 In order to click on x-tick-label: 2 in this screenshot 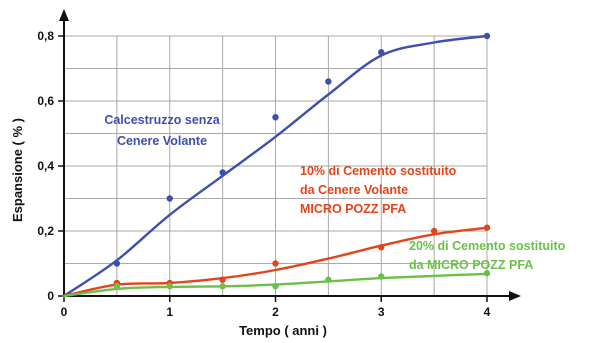, I will do `click(275, 312)`.